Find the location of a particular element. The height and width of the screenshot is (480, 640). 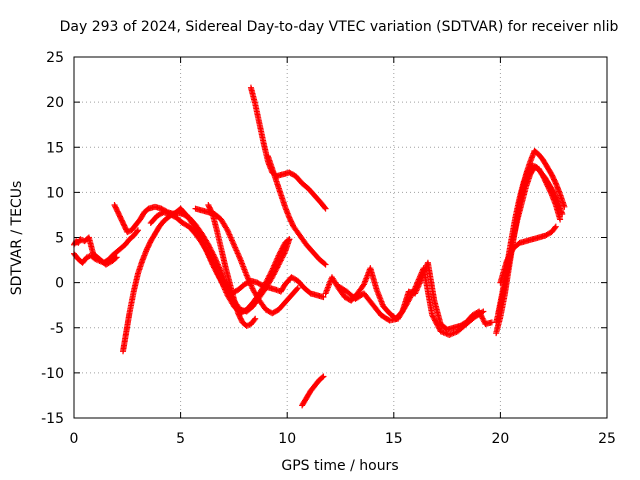

x-tick-label: 5 is located at coordinates (180, 439).